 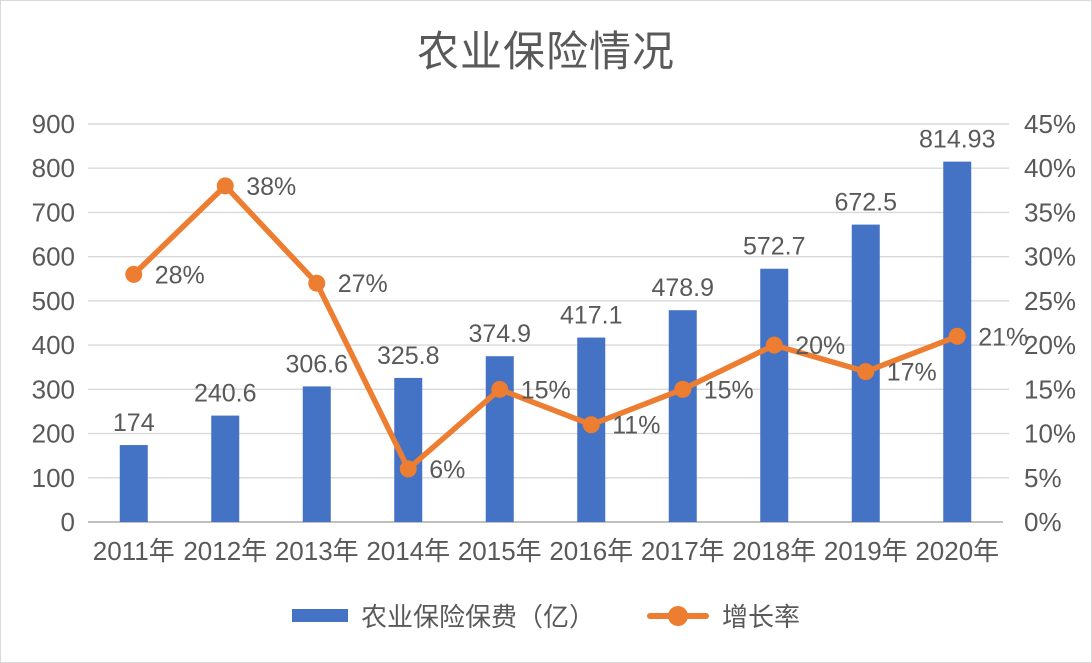 I want to click on line-value-label: 17%, so click(x=912, y=373).